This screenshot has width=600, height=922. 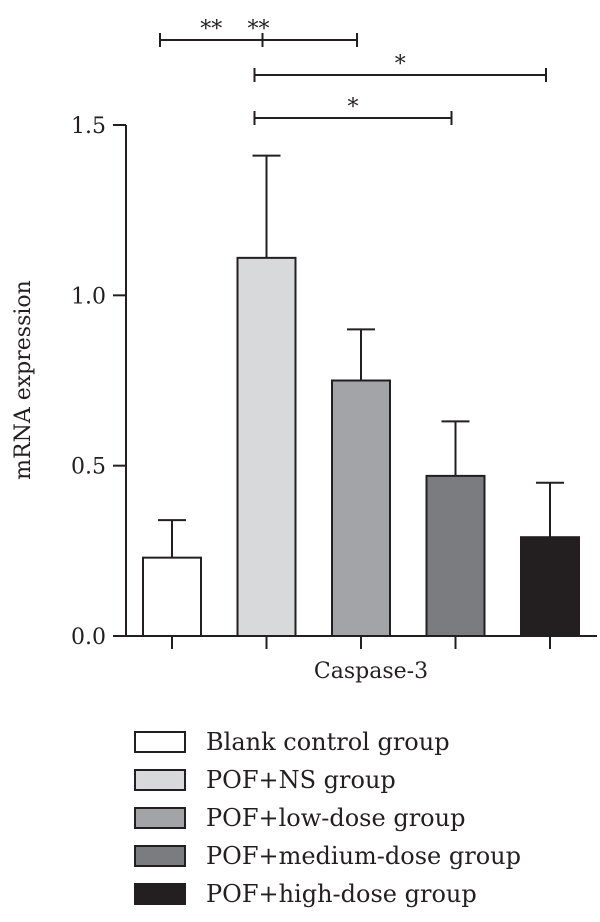 What do you see at coordinates (371, 671) in the screenshot?
I see `x-axis-label: Caspase-3` at bounding box center [371, 671].